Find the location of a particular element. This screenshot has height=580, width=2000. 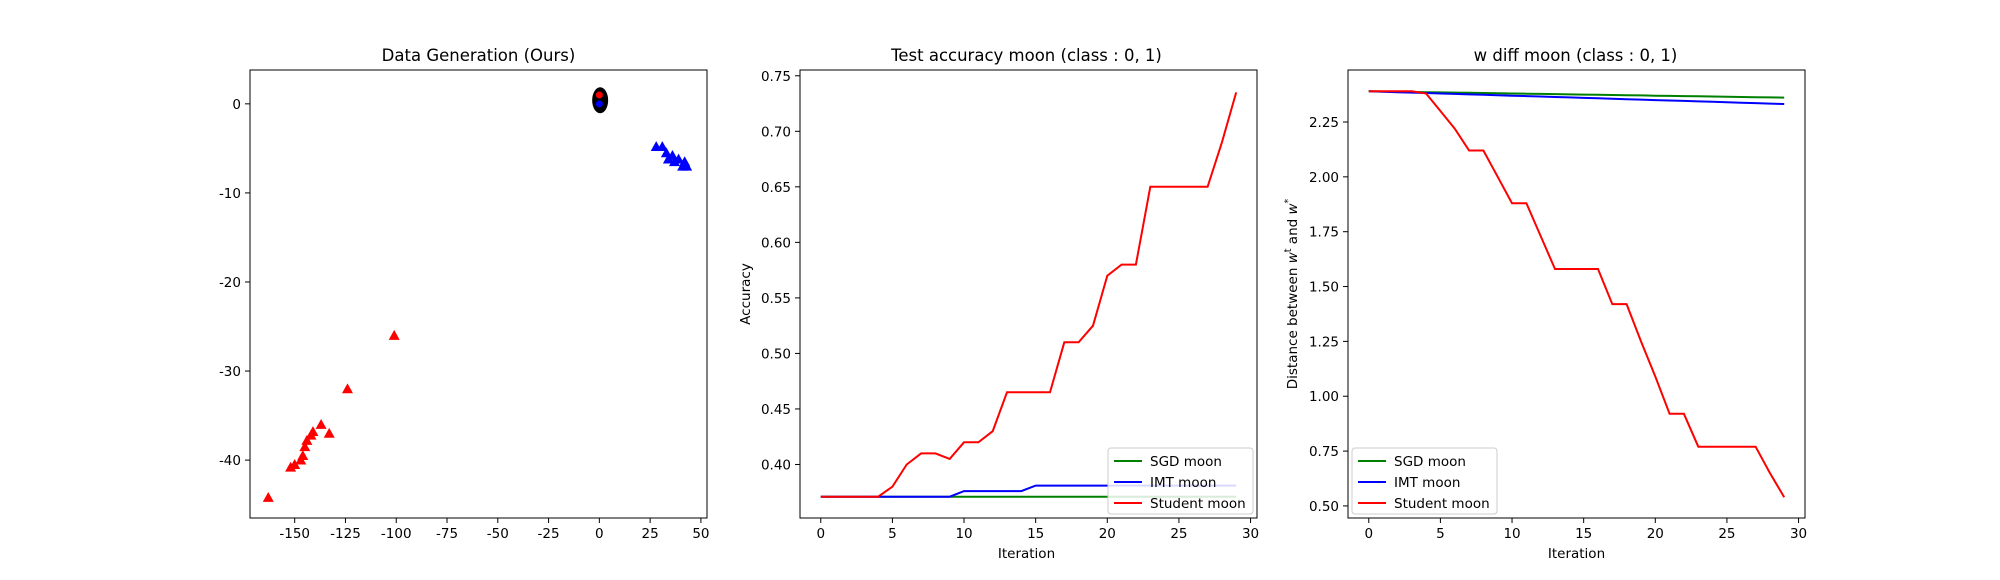

x-tick-label: -150 is located at coordinates (294, 534).